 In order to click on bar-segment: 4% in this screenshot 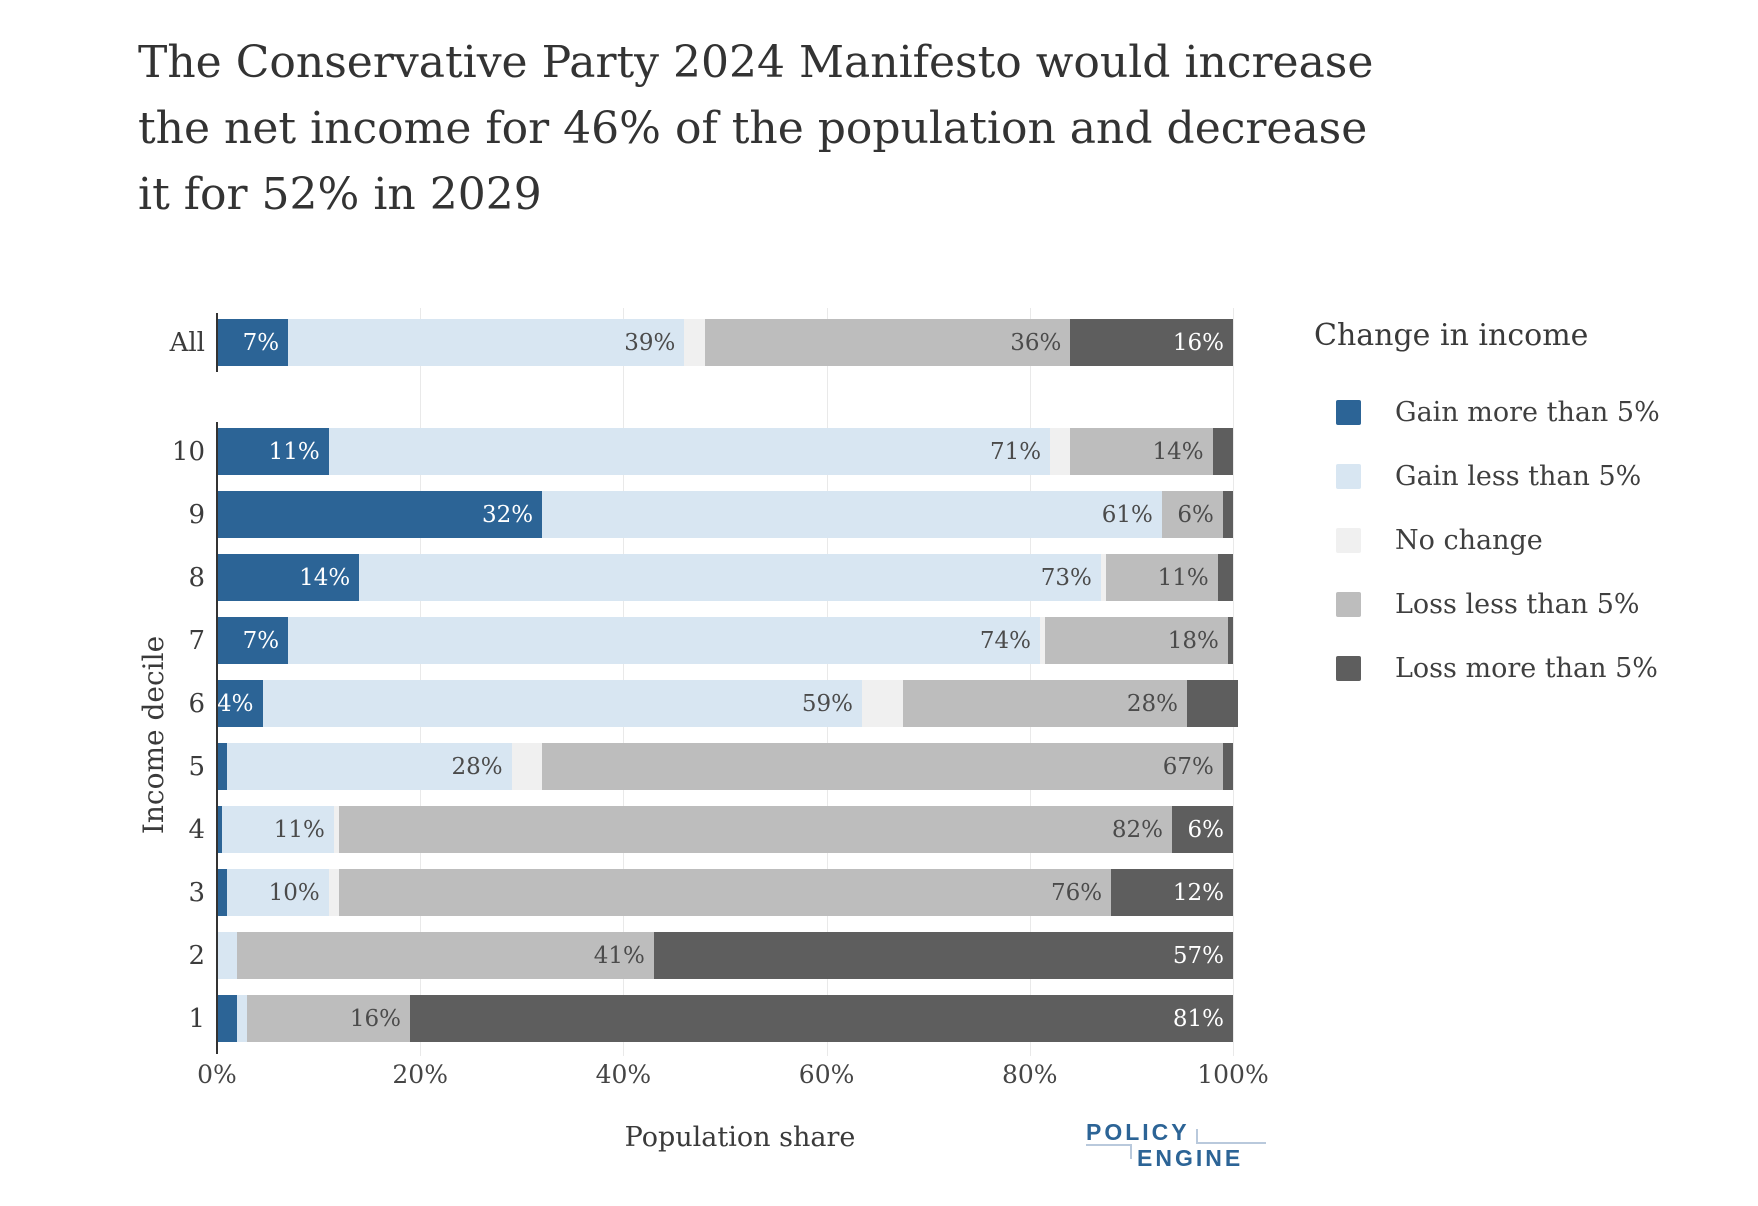, I will do `click(240, 703)`.